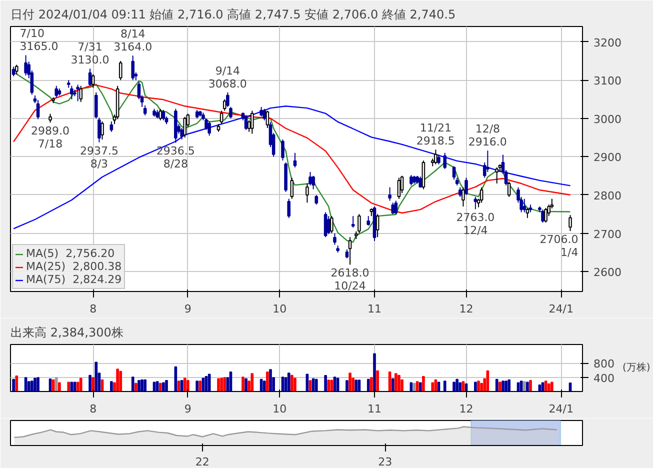  Describe the element at coordinates (133, 41) in the screenshot. I see `annotation: 8/14 3164.0` at that location.